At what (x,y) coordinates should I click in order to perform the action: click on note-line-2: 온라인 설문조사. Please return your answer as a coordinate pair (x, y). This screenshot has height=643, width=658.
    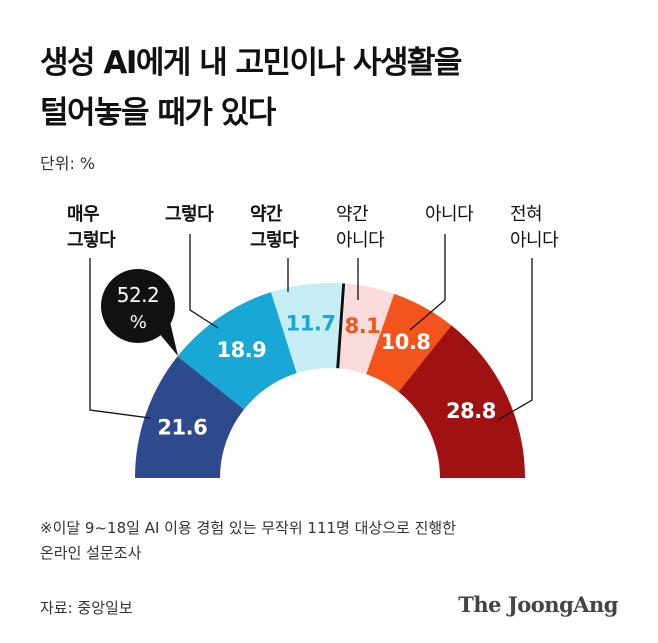
    Looking at the image, I should click on (91, 553).